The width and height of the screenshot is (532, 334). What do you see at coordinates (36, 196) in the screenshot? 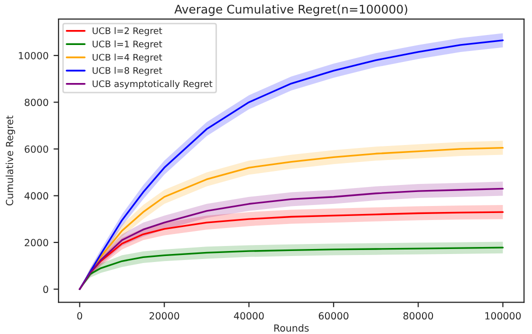
I see `y-tick-label: 4000` at bounding box center [36, 196].